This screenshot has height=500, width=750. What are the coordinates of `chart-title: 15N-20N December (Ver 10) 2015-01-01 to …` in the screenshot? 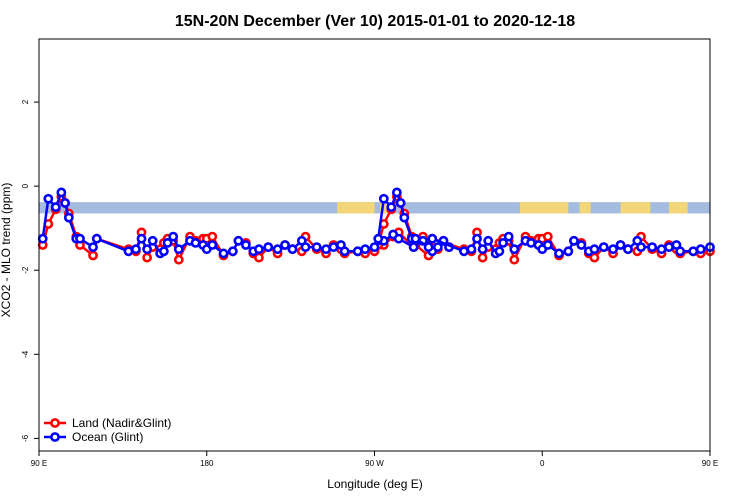 It's located at (375, 21).